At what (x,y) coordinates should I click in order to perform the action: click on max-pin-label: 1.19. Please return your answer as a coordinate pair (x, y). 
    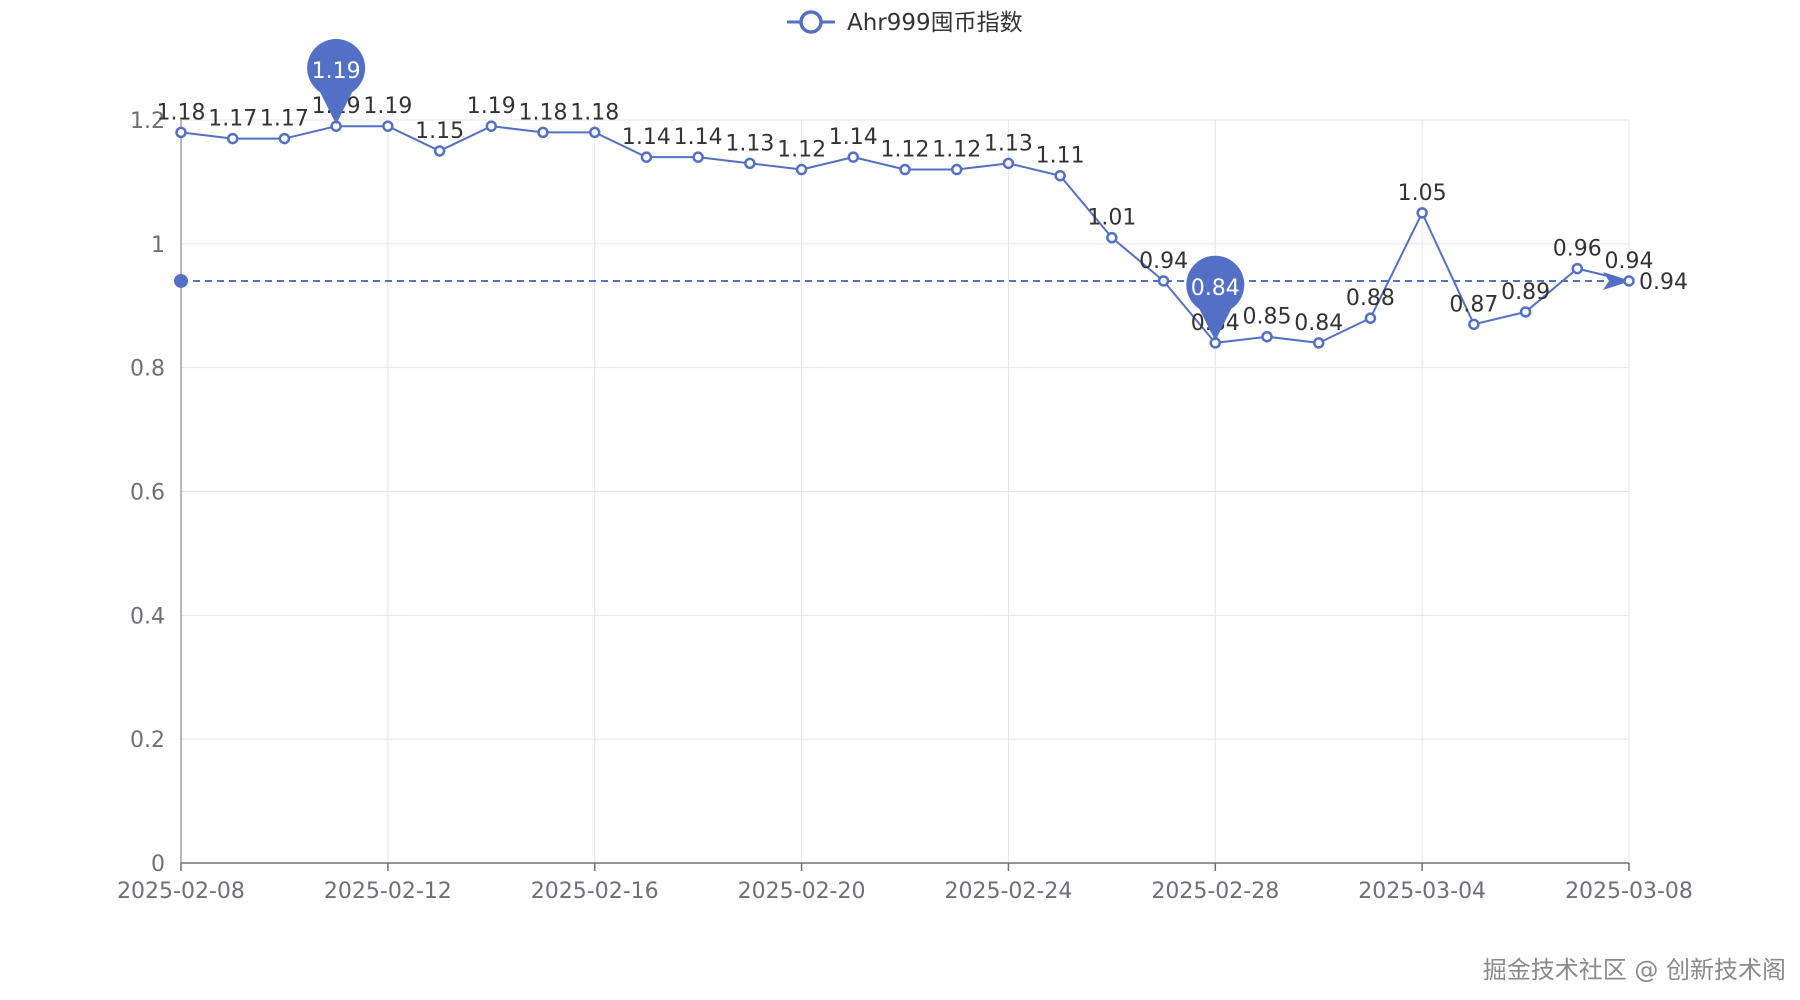
    Looking at the image, I should click on (336, 71).